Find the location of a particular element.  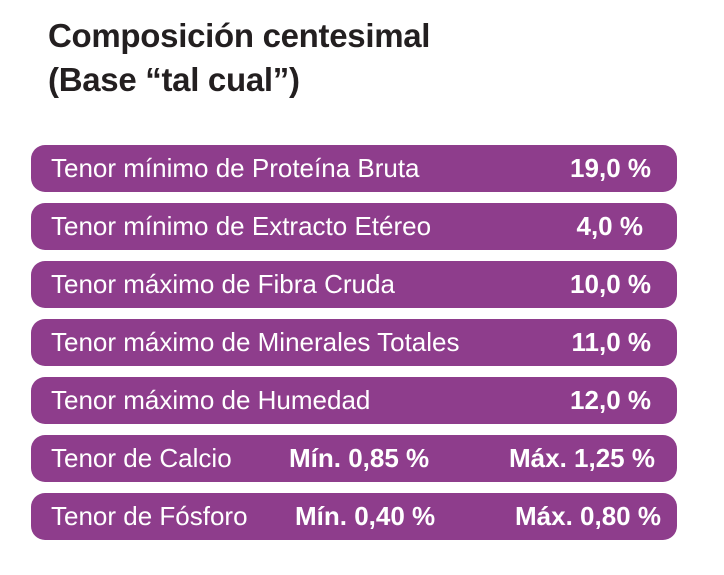

composition-row-ether-extract: Tenor mínimo de Extracto Etéreo 4,0 % is located at coordinates (354, 226).